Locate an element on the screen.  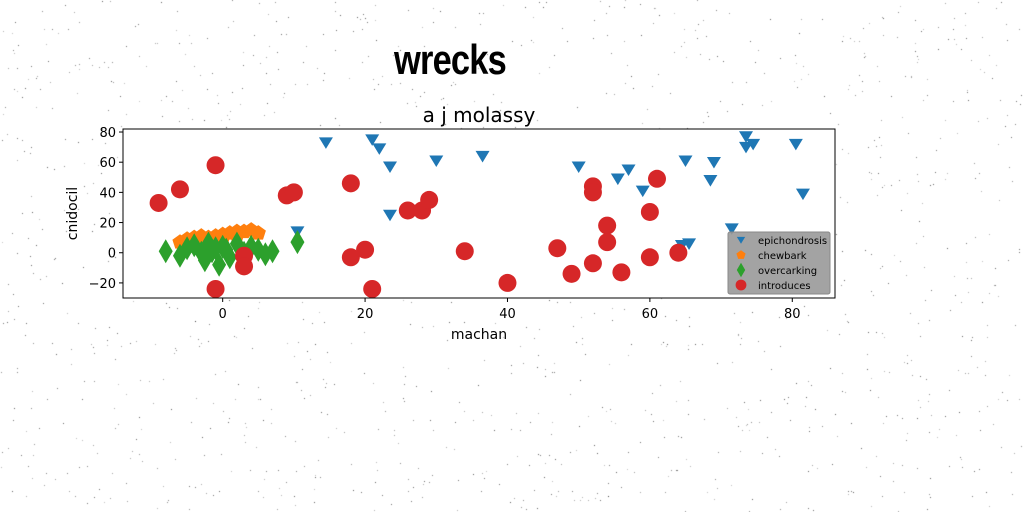
legend-box is located at coordinates (779, 263).